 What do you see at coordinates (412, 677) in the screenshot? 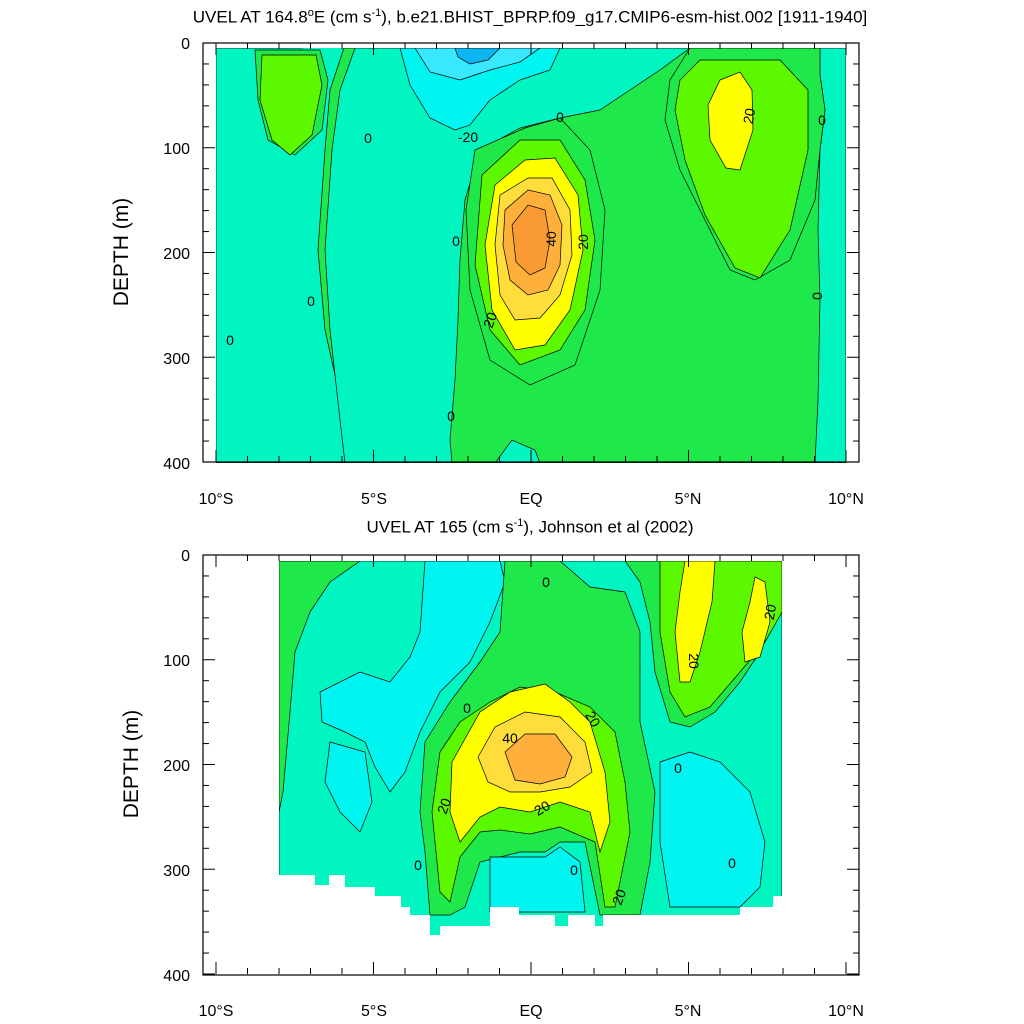
I see `region-south-neg10` at bounding box center [412, 677].